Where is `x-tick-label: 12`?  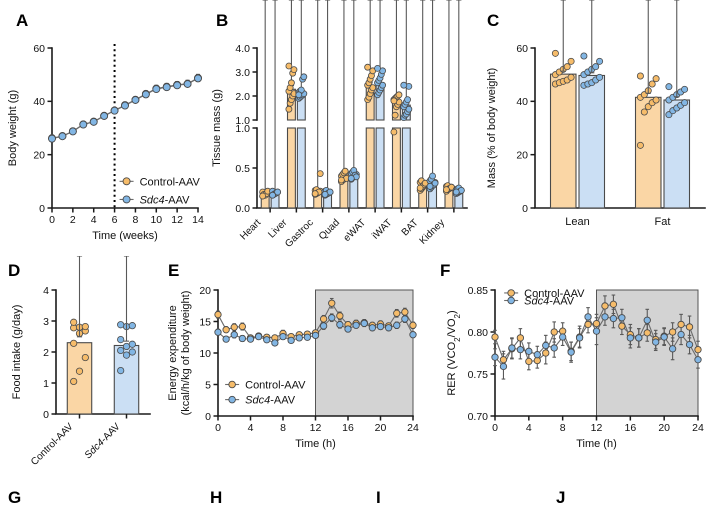
x-tick-label: 12 is located at coordinates (597, 428).